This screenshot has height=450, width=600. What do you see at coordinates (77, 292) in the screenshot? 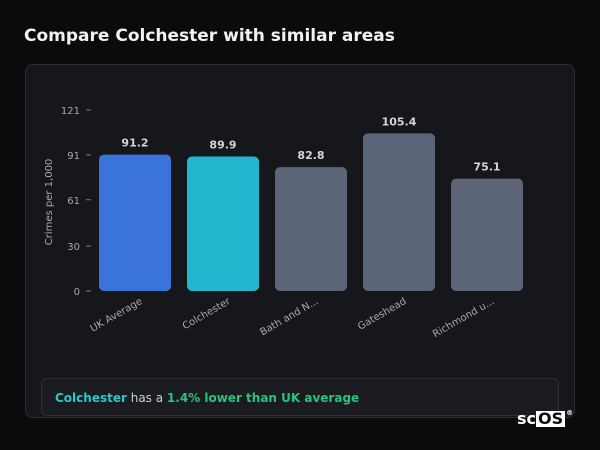
I see `y-tick-label: 0` at bounding box center [77, 292].